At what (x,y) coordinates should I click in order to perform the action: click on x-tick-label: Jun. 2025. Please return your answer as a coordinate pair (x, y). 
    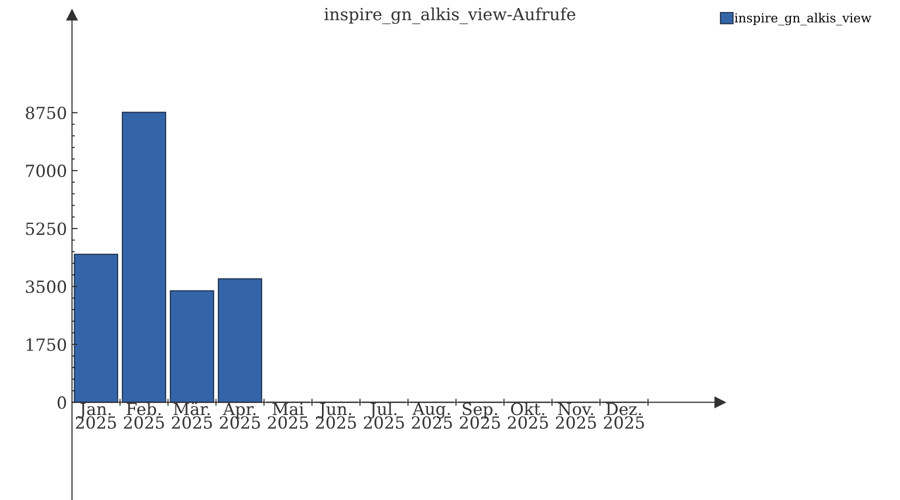
    Looking at the image, I should click on (336, 415).